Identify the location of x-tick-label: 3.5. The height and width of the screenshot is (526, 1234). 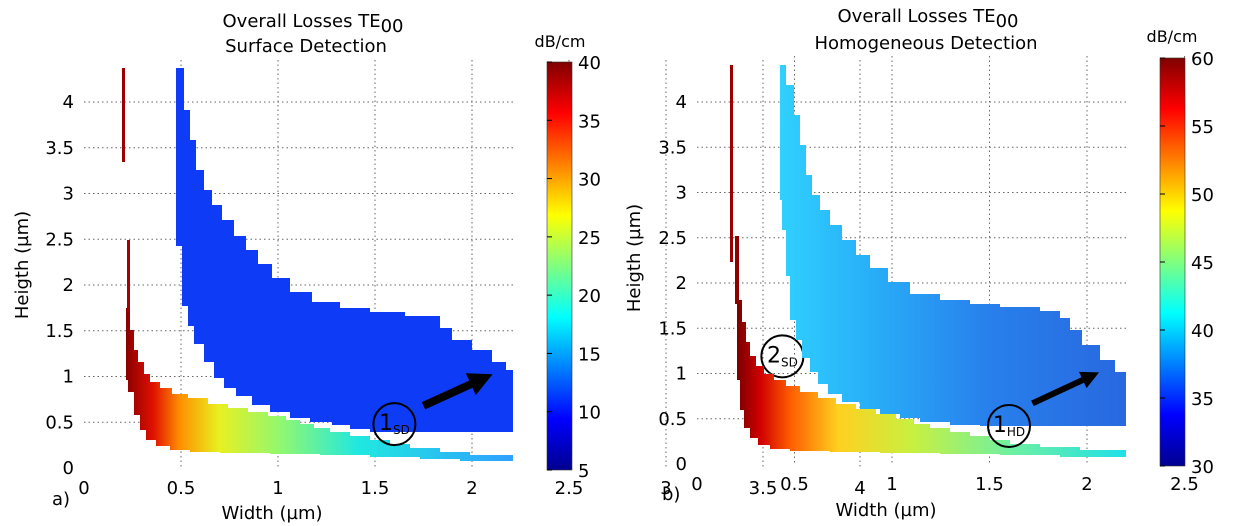
(763, 488).